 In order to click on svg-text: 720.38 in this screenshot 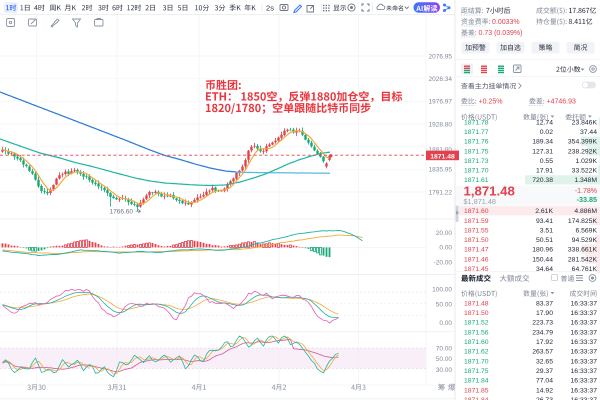, I will do `click(542, 180)`.